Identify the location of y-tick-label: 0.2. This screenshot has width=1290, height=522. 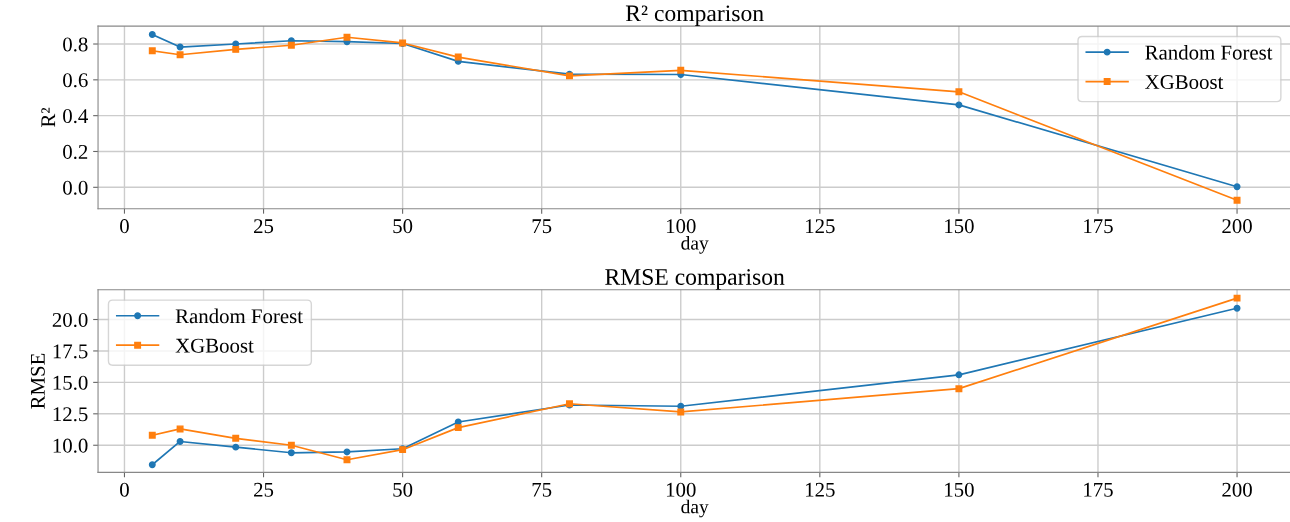
(75, 152).